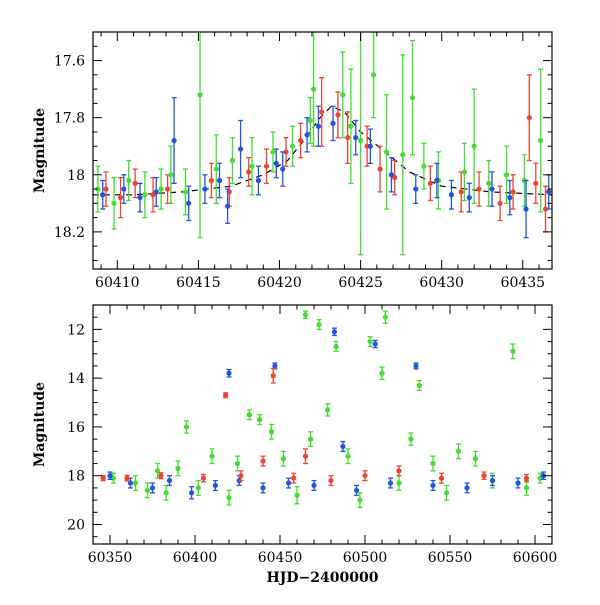 The height and width of the screenshot is (605, 600). Describe the element at coordinates (365, 558) in the screenshot. I see `x-tick-label: 60500` at that location.